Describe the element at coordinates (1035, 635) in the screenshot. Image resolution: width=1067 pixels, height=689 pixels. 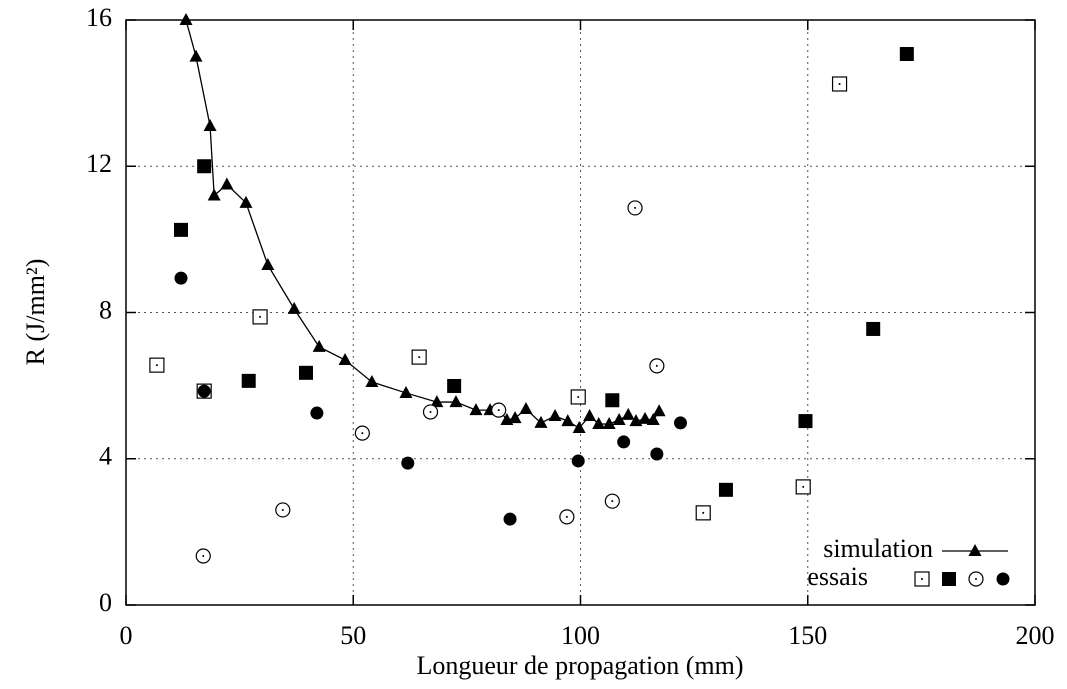
I see `x-tick-label: 200` at that location.